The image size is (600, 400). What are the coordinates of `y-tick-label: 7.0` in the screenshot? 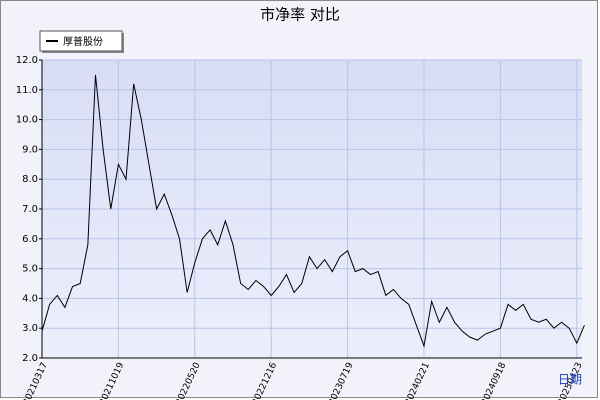 It's located at (30, 209).